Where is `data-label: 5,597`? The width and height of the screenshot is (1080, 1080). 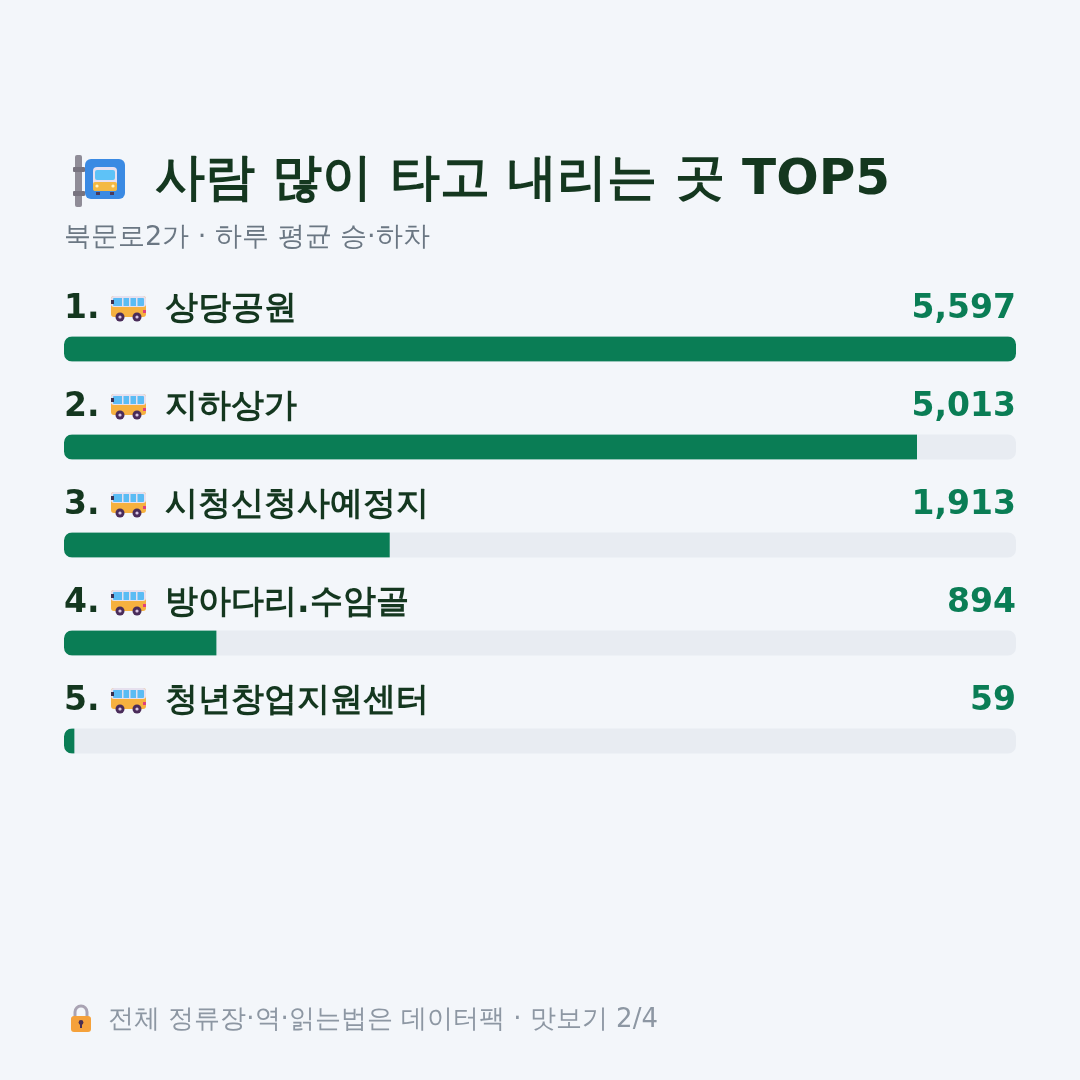
data-label: 5,597 is located at coordinates (963, 306).